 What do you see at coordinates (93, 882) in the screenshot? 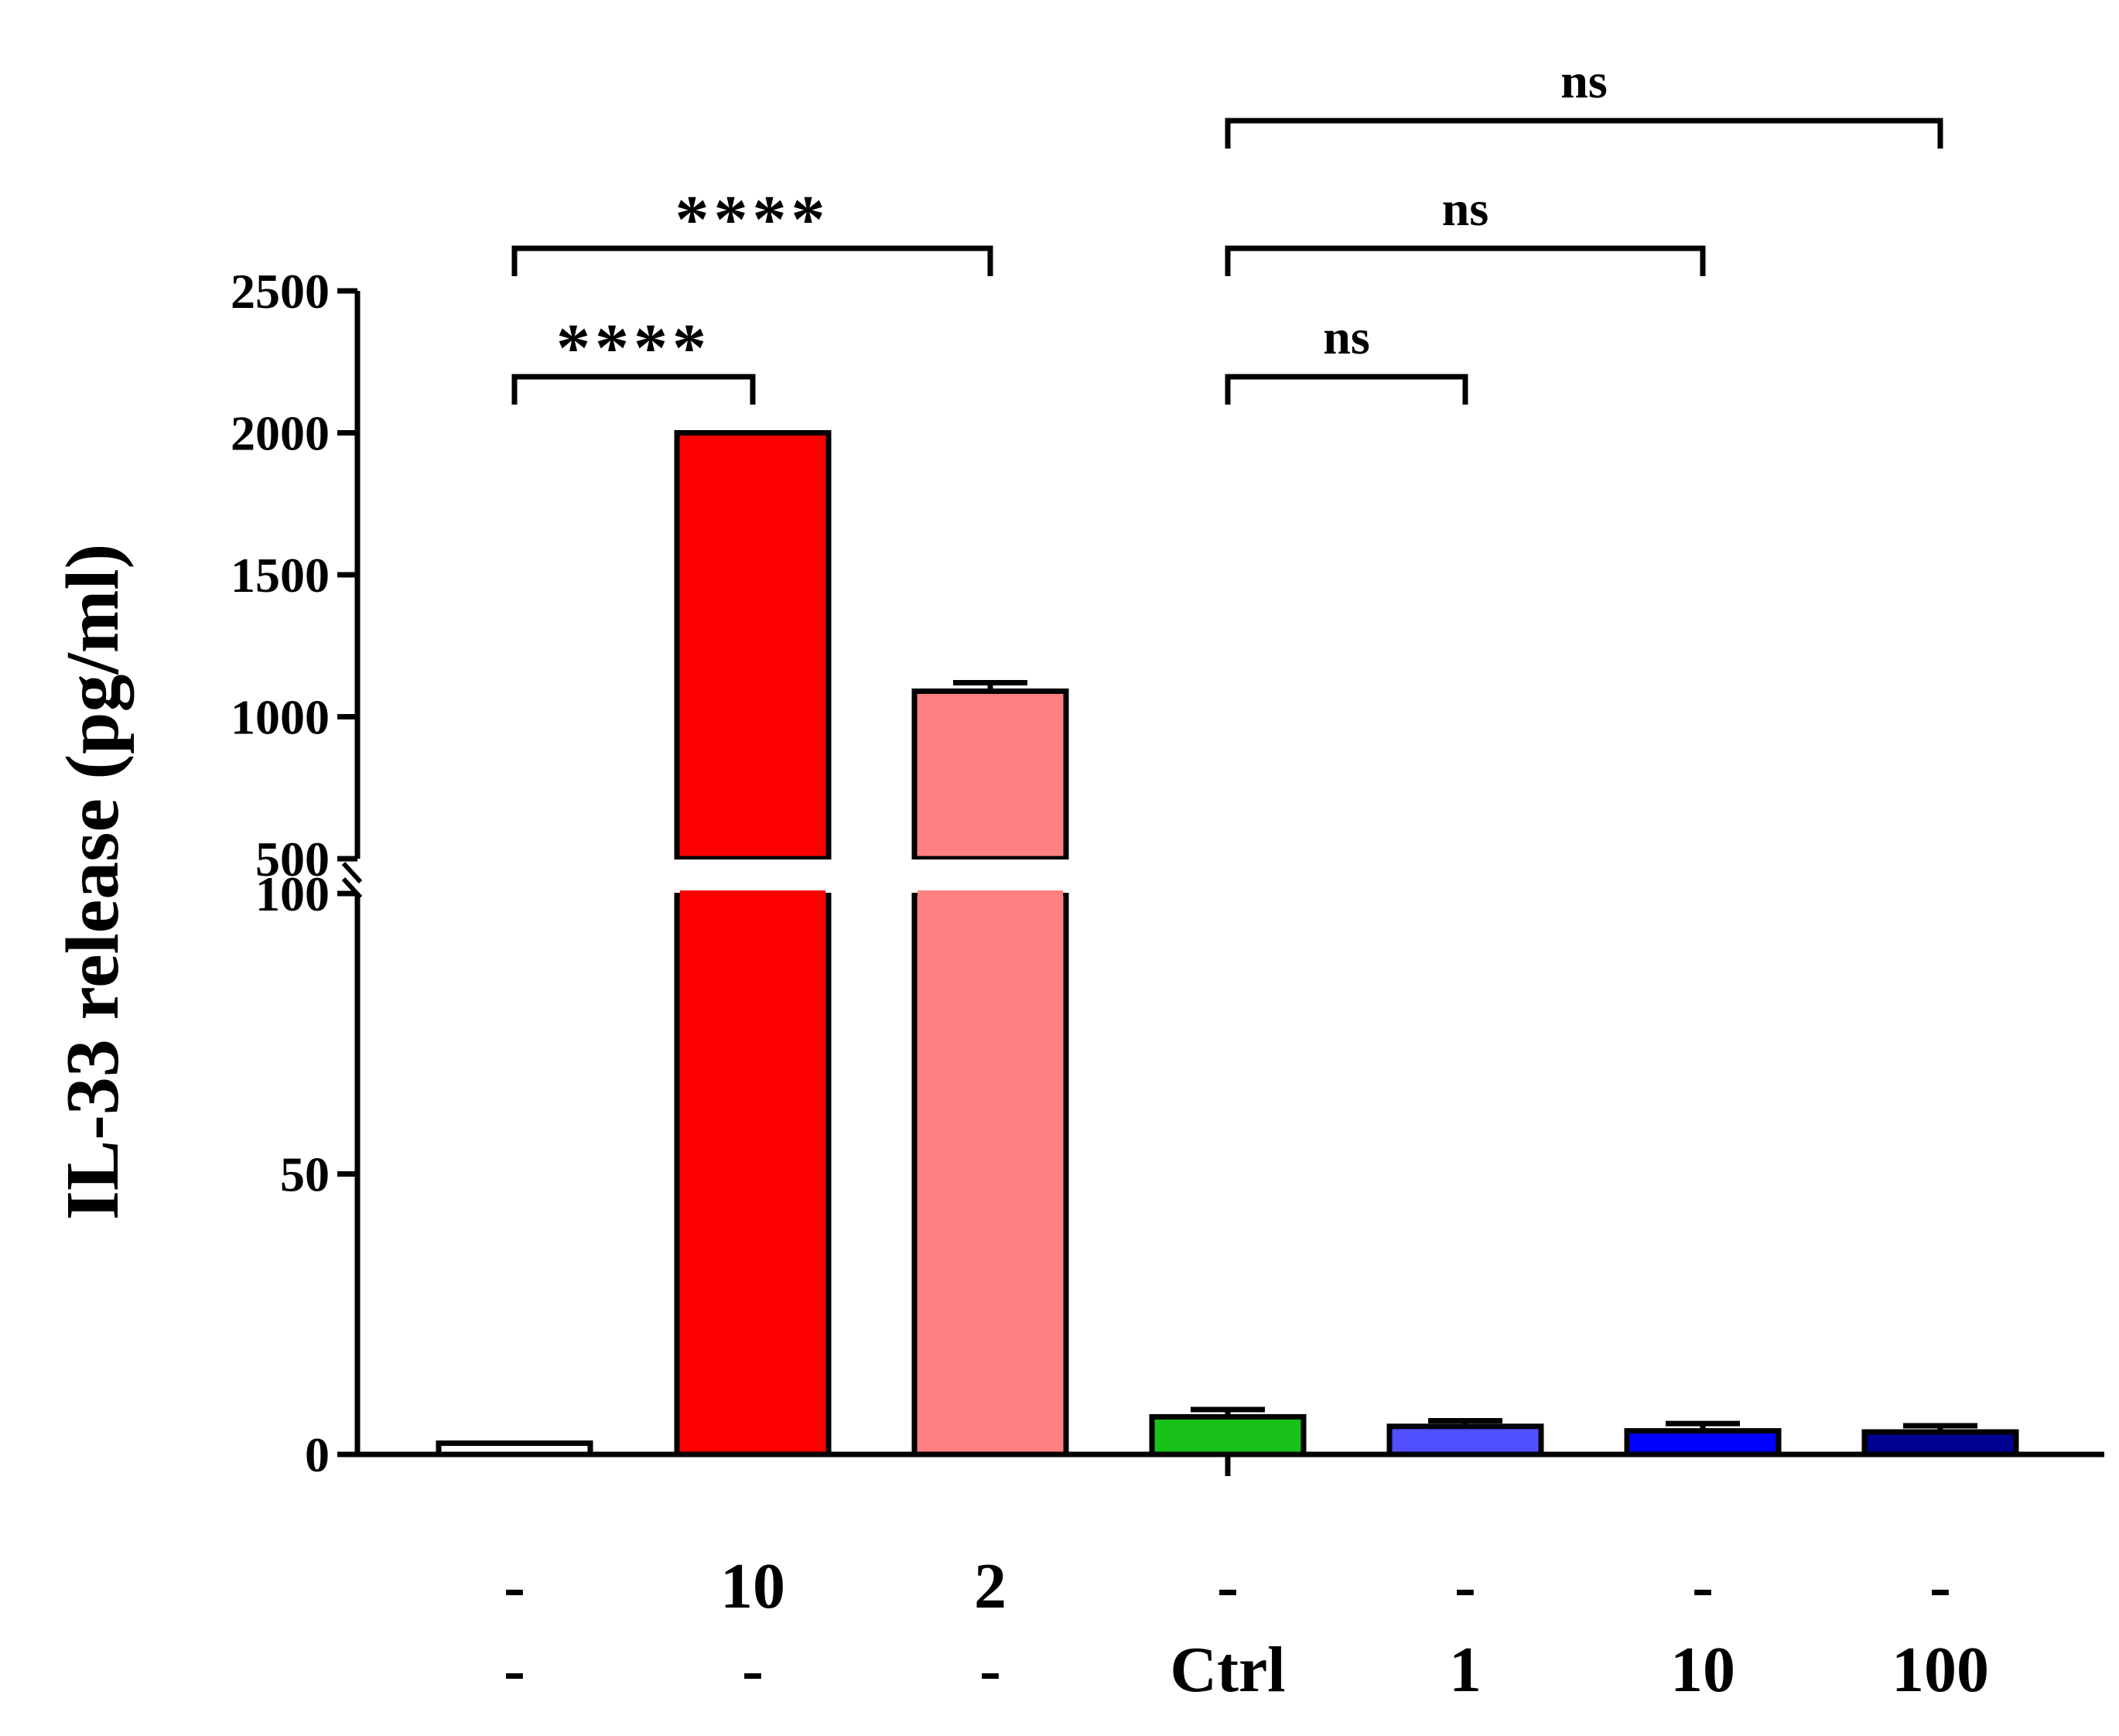
I see `y-axis-label: IL-33 release (pg/ml)` at bounding box center [93, 882].